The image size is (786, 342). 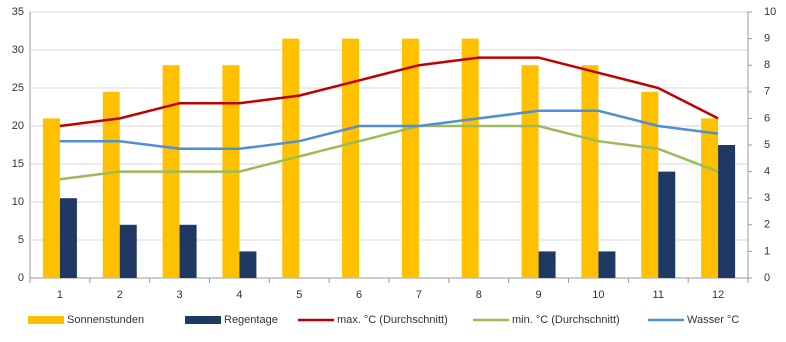 What do you see at coordinates (21, 278) in the screenshot?
I see `y-tick-label: 0` at bounding box center [21, 278].